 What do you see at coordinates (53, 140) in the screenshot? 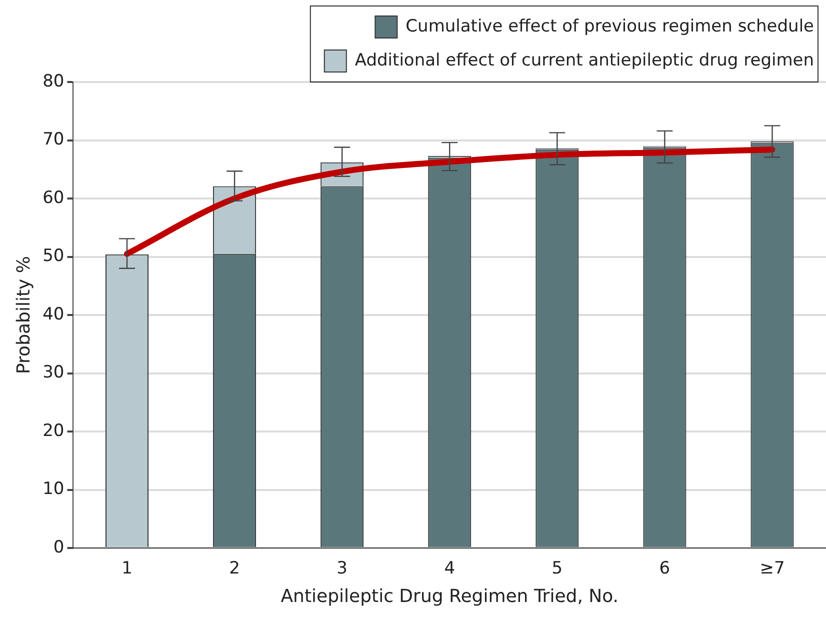
I see `y-tick-label: 70` at bounding box center [53, 140].